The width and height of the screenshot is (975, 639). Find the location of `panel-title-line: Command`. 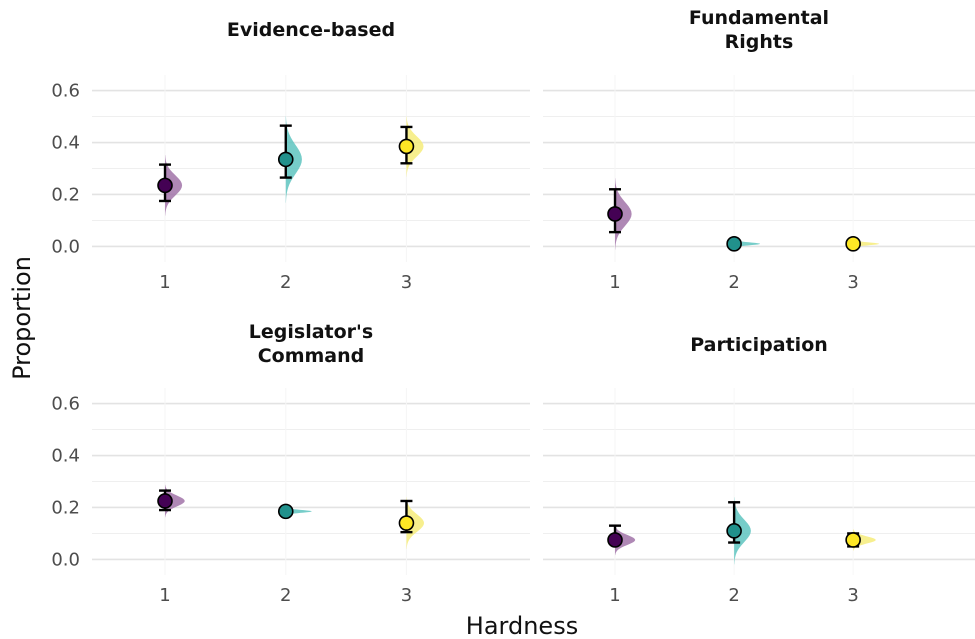

panel-title-line: Command is located at coordinates (311, 356).